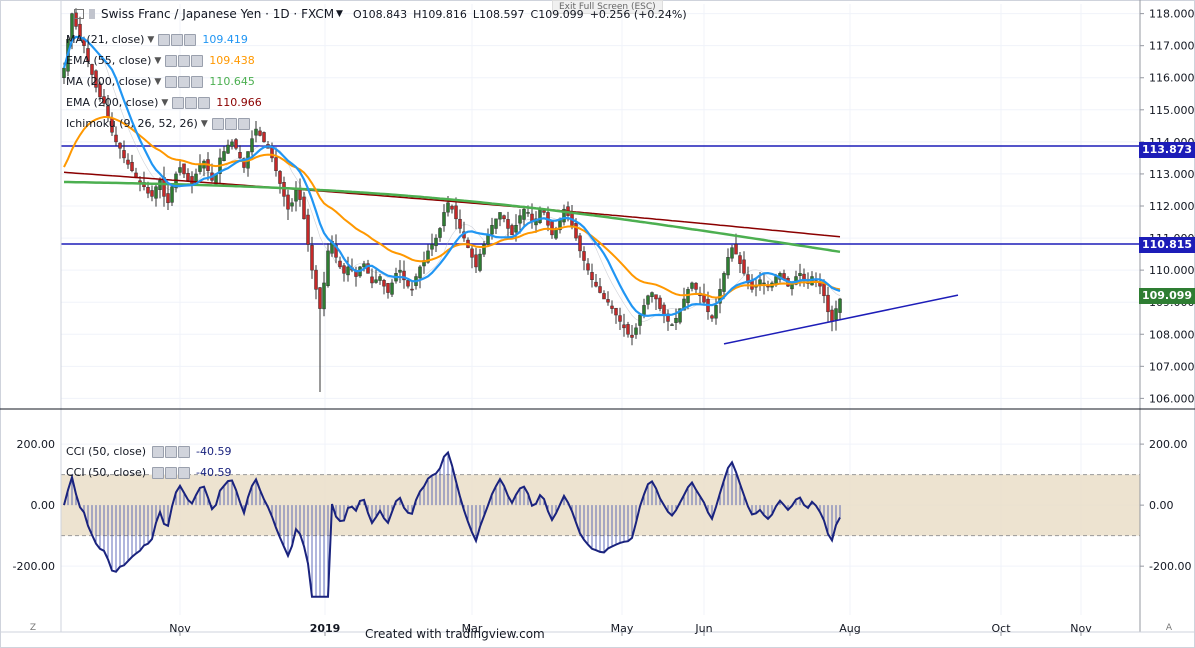 The height and width of the screenshot is (648, 1195). Describe the element at coordinates (380, 14) in the screenshot. I see `ohlc-open: O108.843` at that location.